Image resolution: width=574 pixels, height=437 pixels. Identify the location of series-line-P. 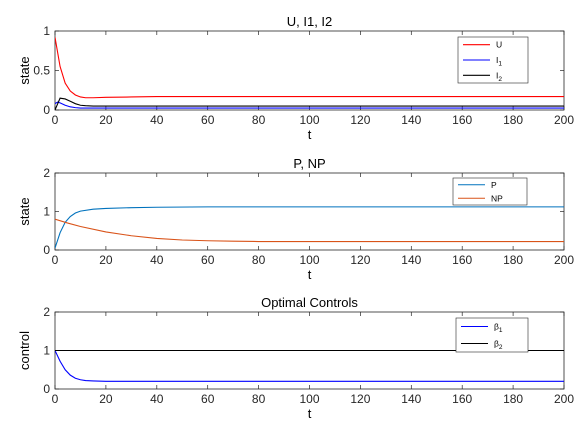
(309, 227).